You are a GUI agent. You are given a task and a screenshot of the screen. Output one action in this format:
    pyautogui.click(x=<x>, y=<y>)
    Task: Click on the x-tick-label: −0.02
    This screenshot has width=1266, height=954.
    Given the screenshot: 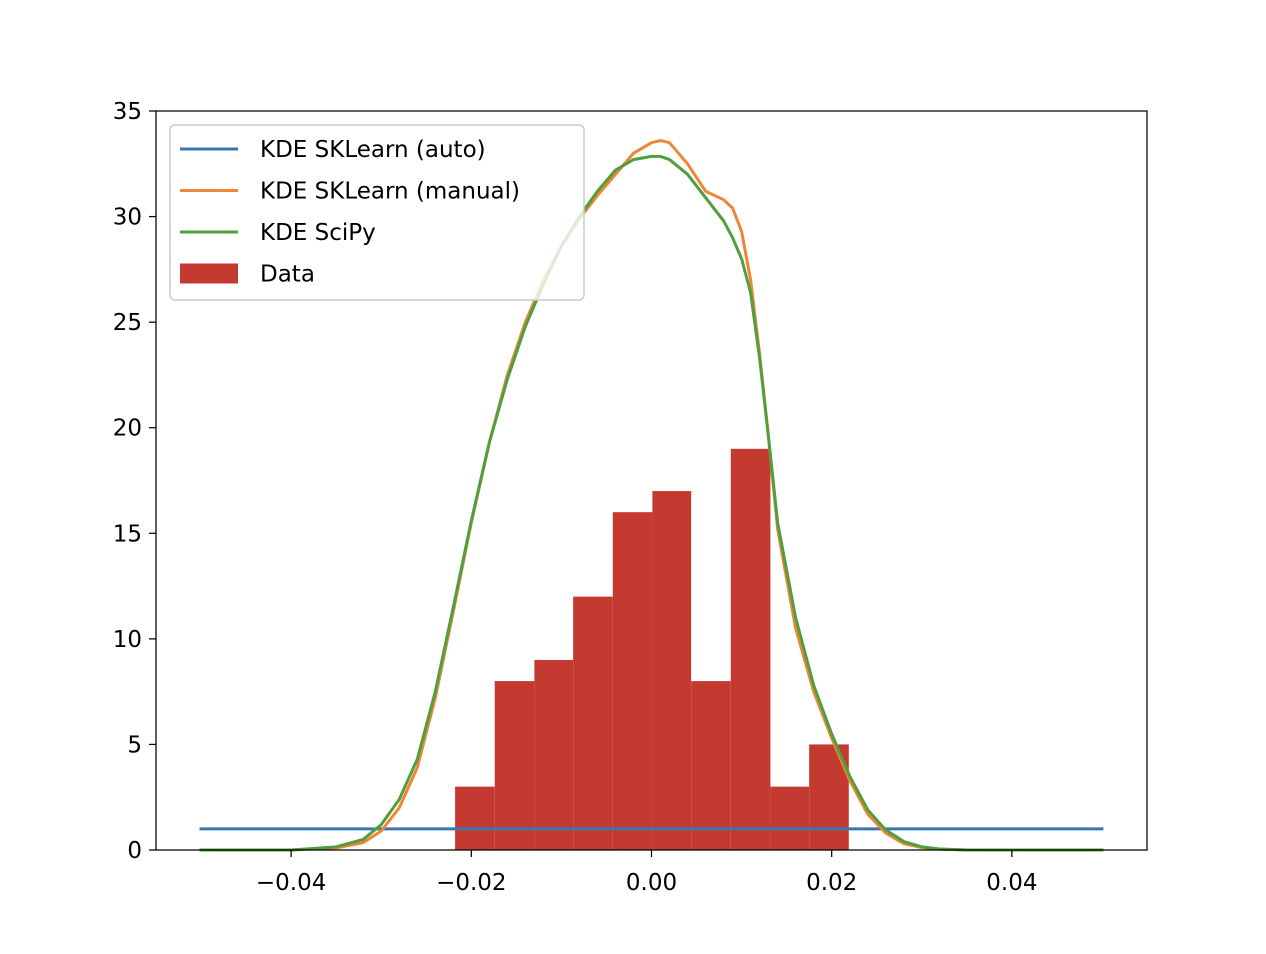 What is the action you would take?
    pyautogui.click(x=471, y=883)
    